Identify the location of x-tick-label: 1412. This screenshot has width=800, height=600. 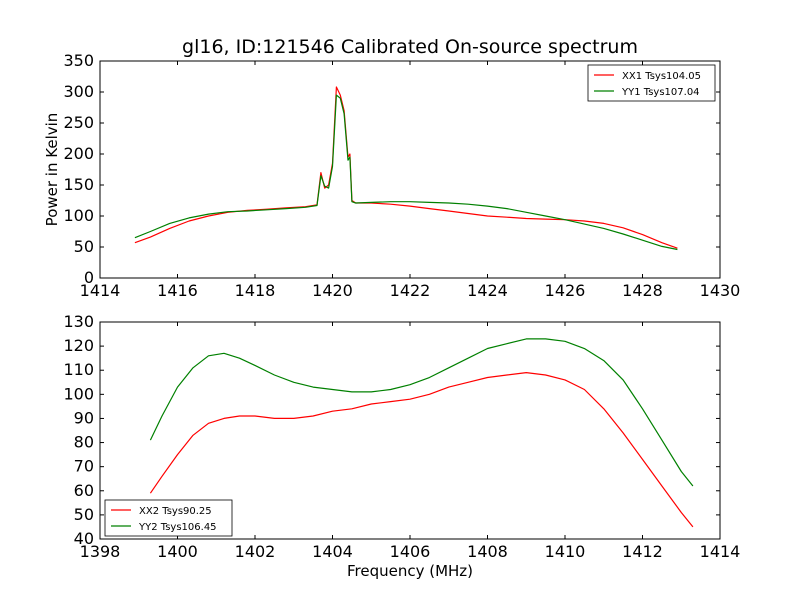
(642, 551).